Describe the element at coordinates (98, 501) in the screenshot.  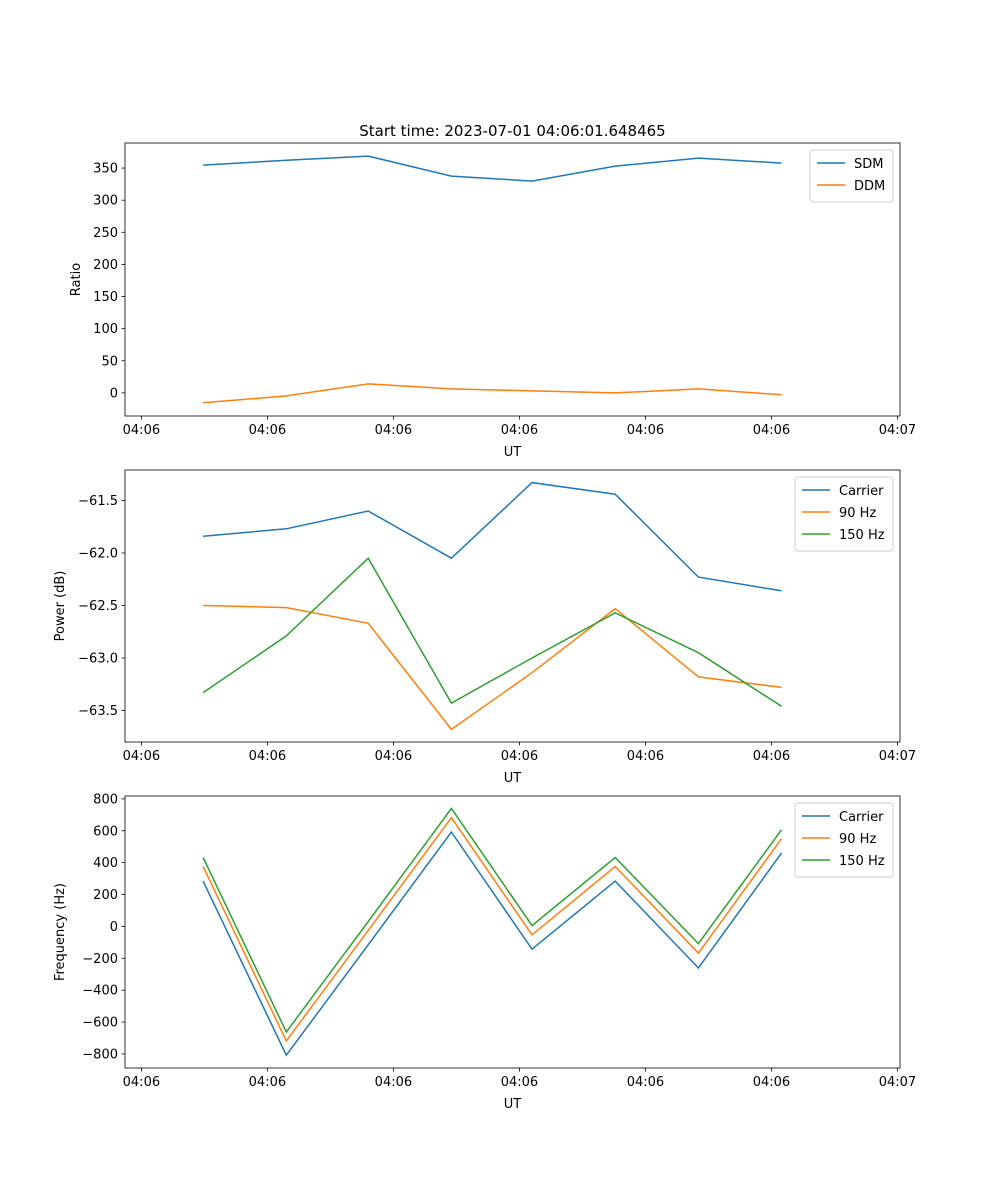
I see `y-tick-label: −61.5` at that location.